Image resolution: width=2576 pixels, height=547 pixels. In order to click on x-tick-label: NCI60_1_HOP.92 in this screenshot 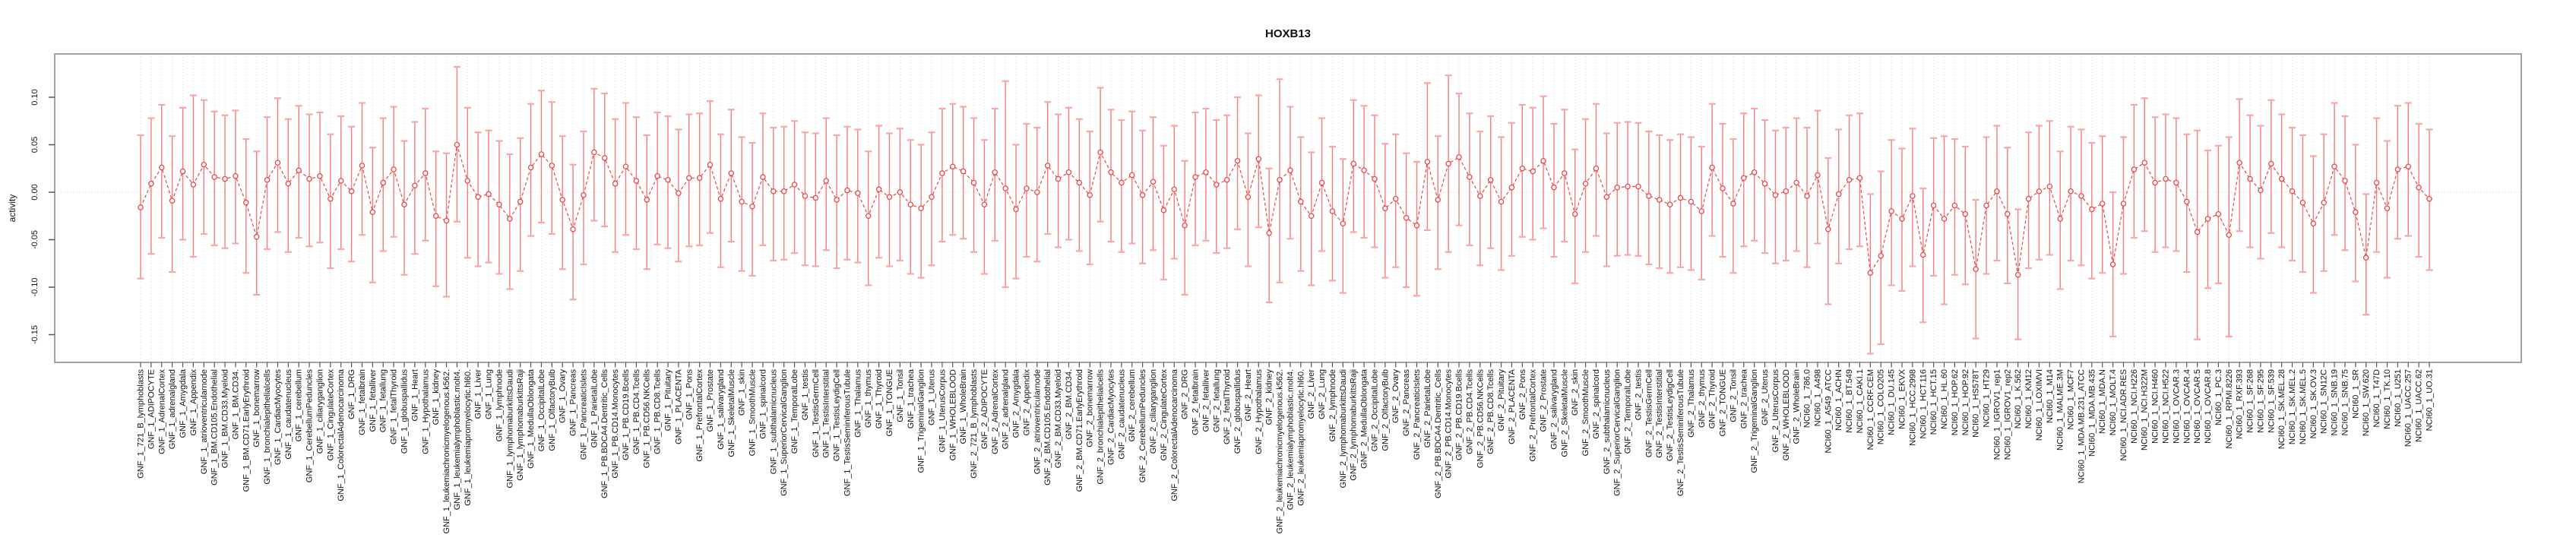, I will do `click(1965, 402)`.